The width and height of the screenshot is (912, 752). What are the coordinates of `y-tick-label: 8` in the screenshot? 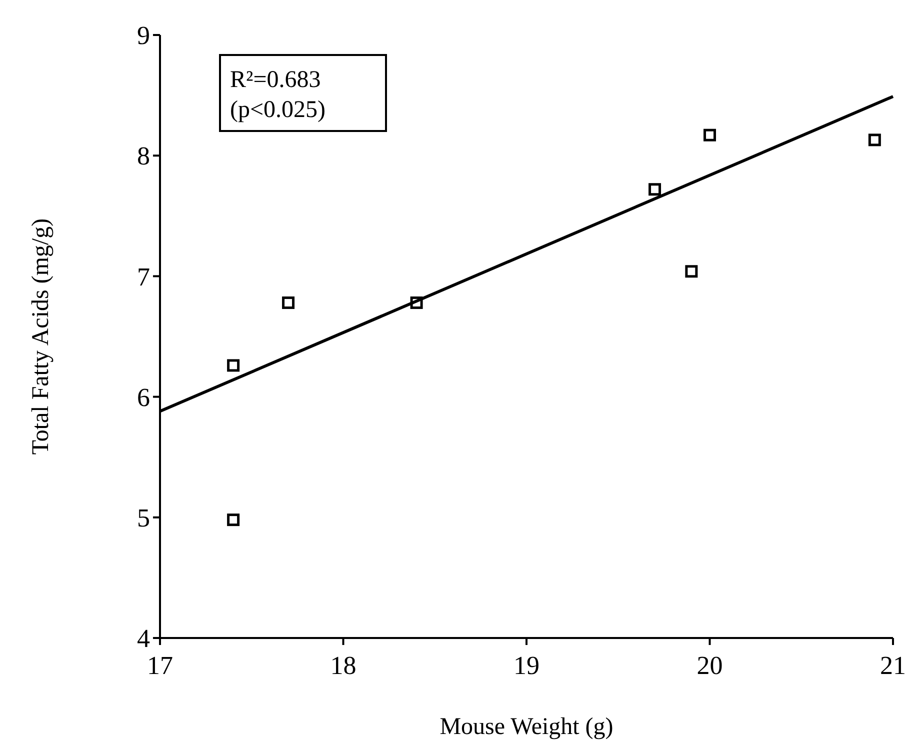 It's located at (143, 156).